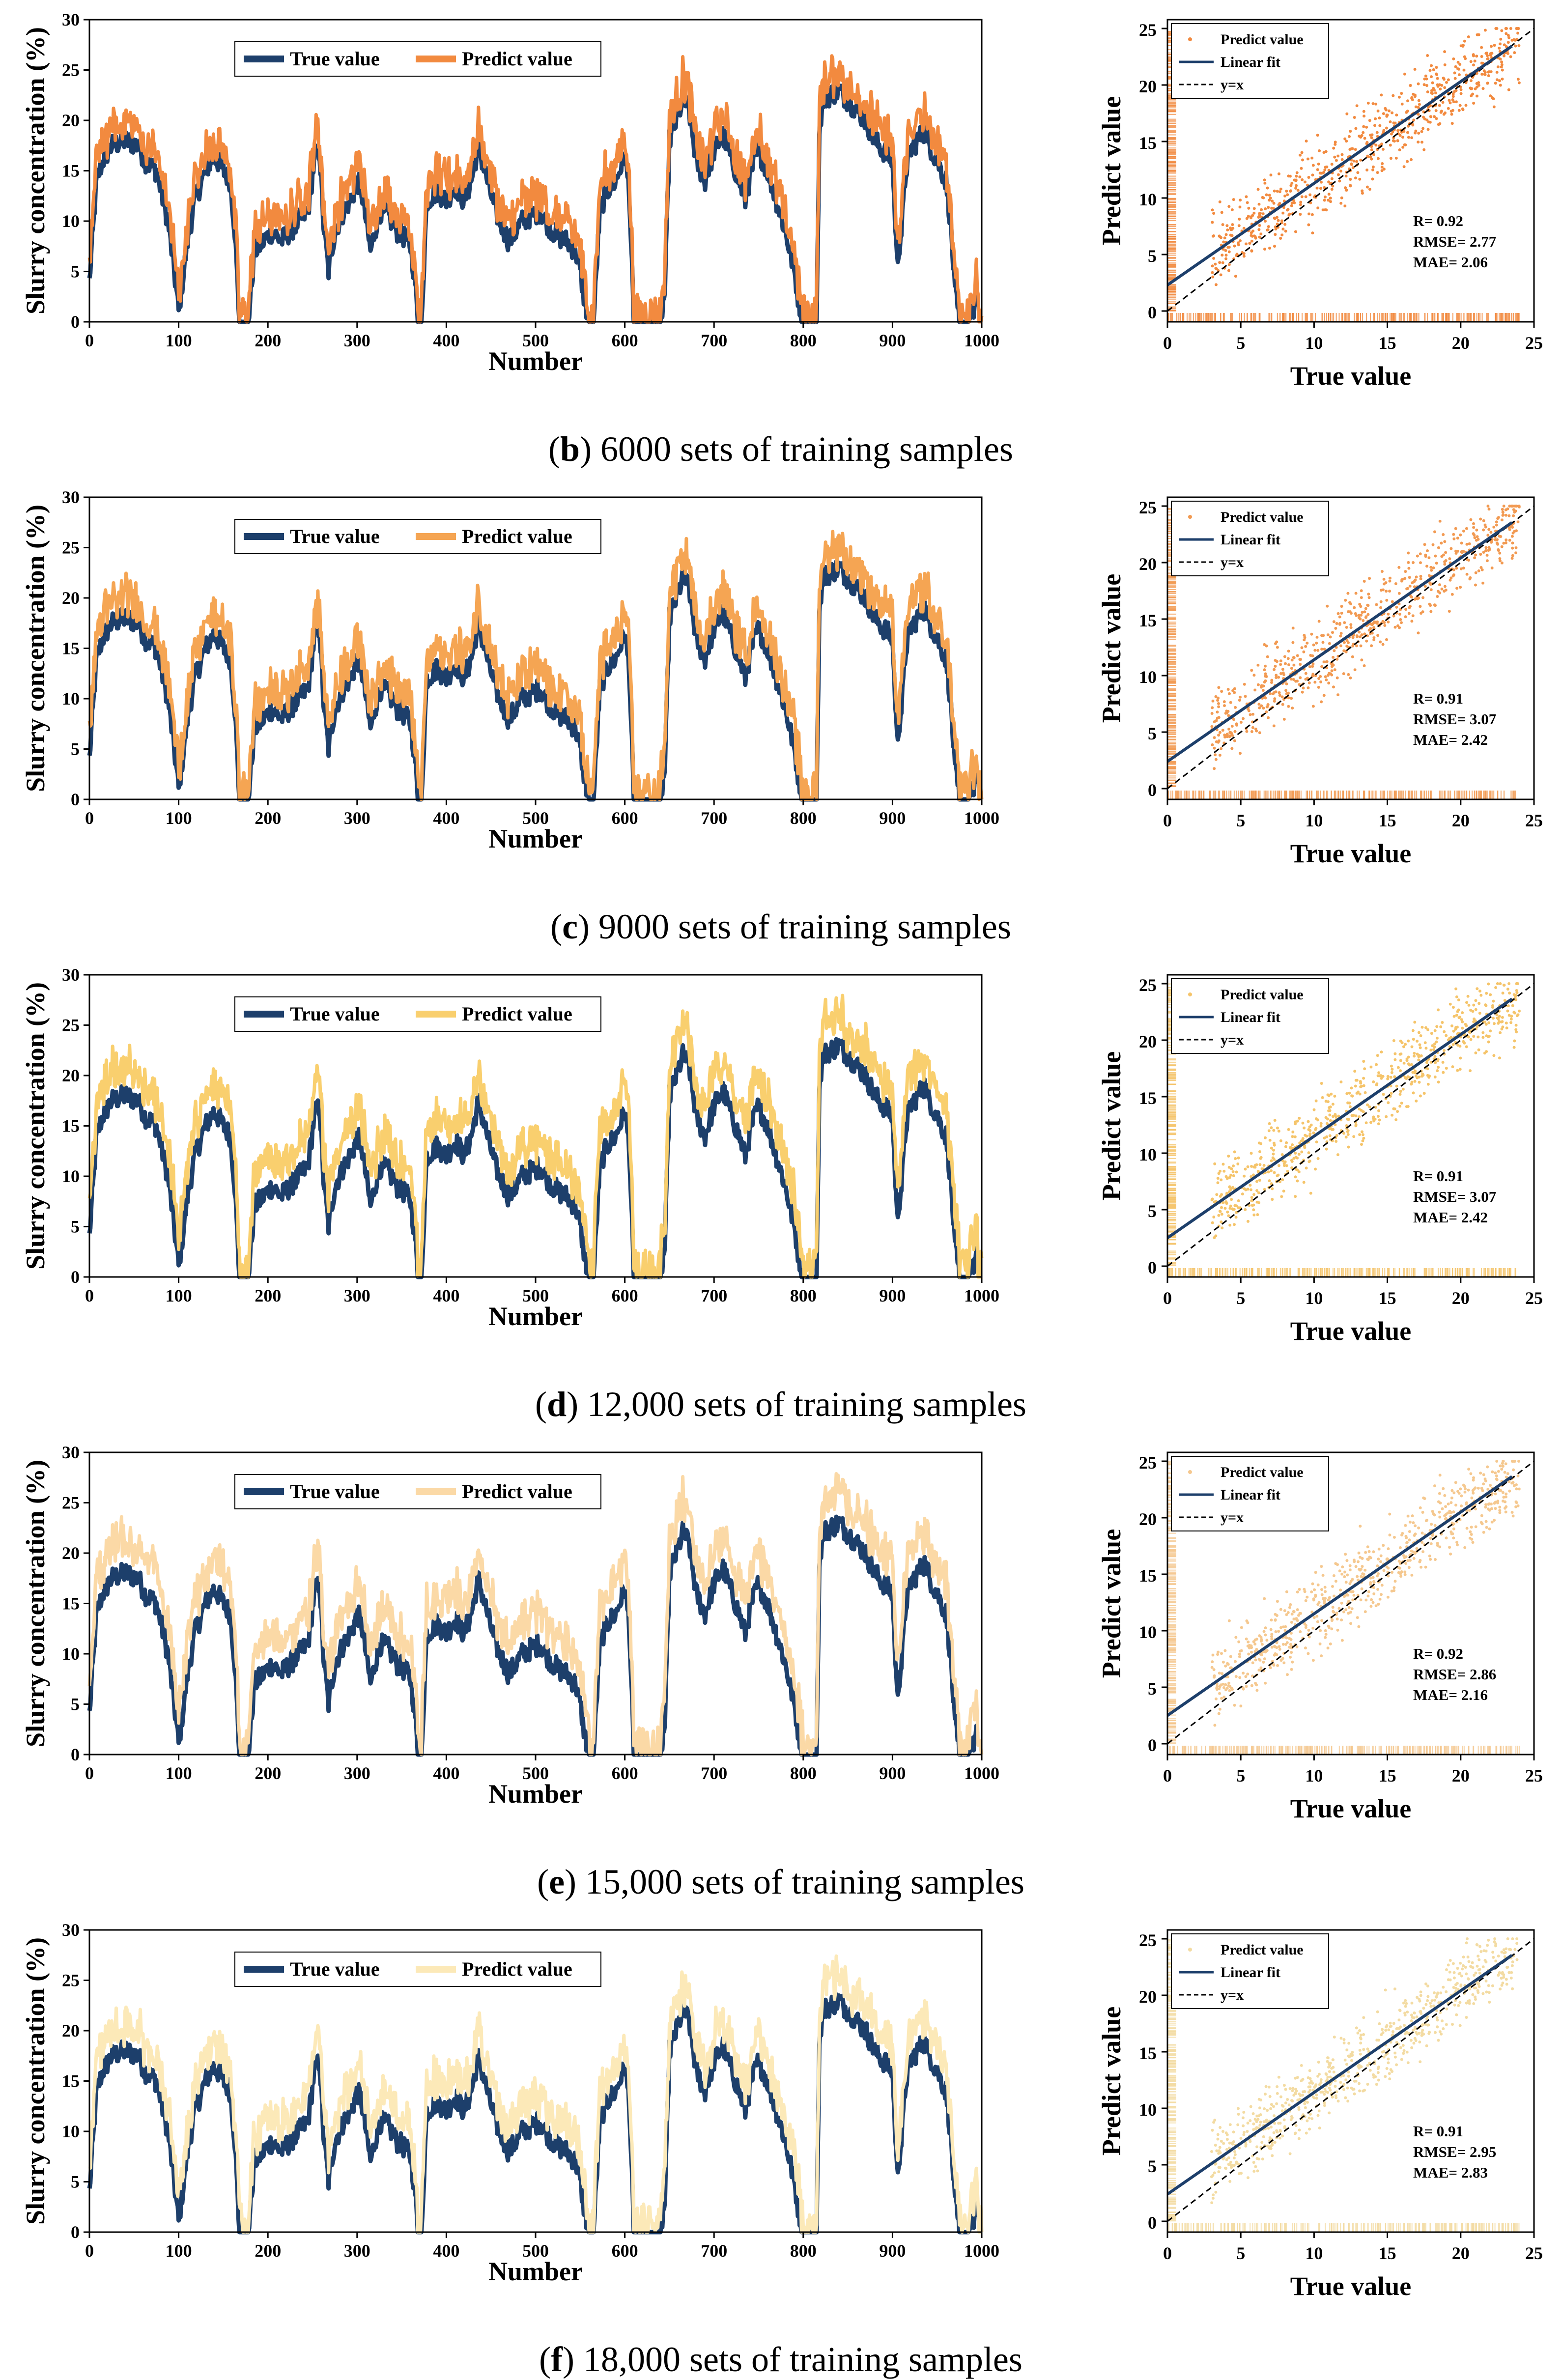 This screenshot has height=2380, width=1562. I want to click on x-tick-label: 800, so click(803, 818).